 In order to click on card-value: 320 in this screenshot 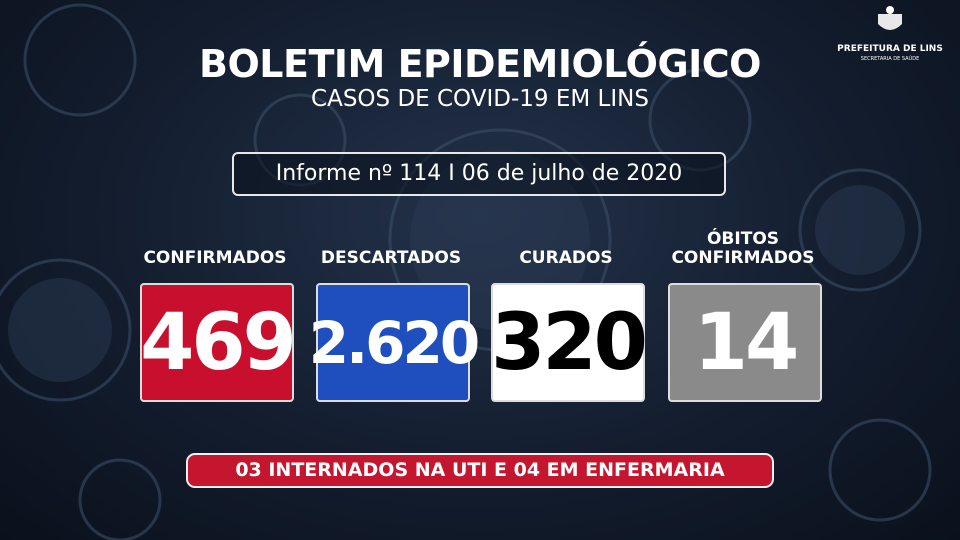, I will do `click(569, 342)`.